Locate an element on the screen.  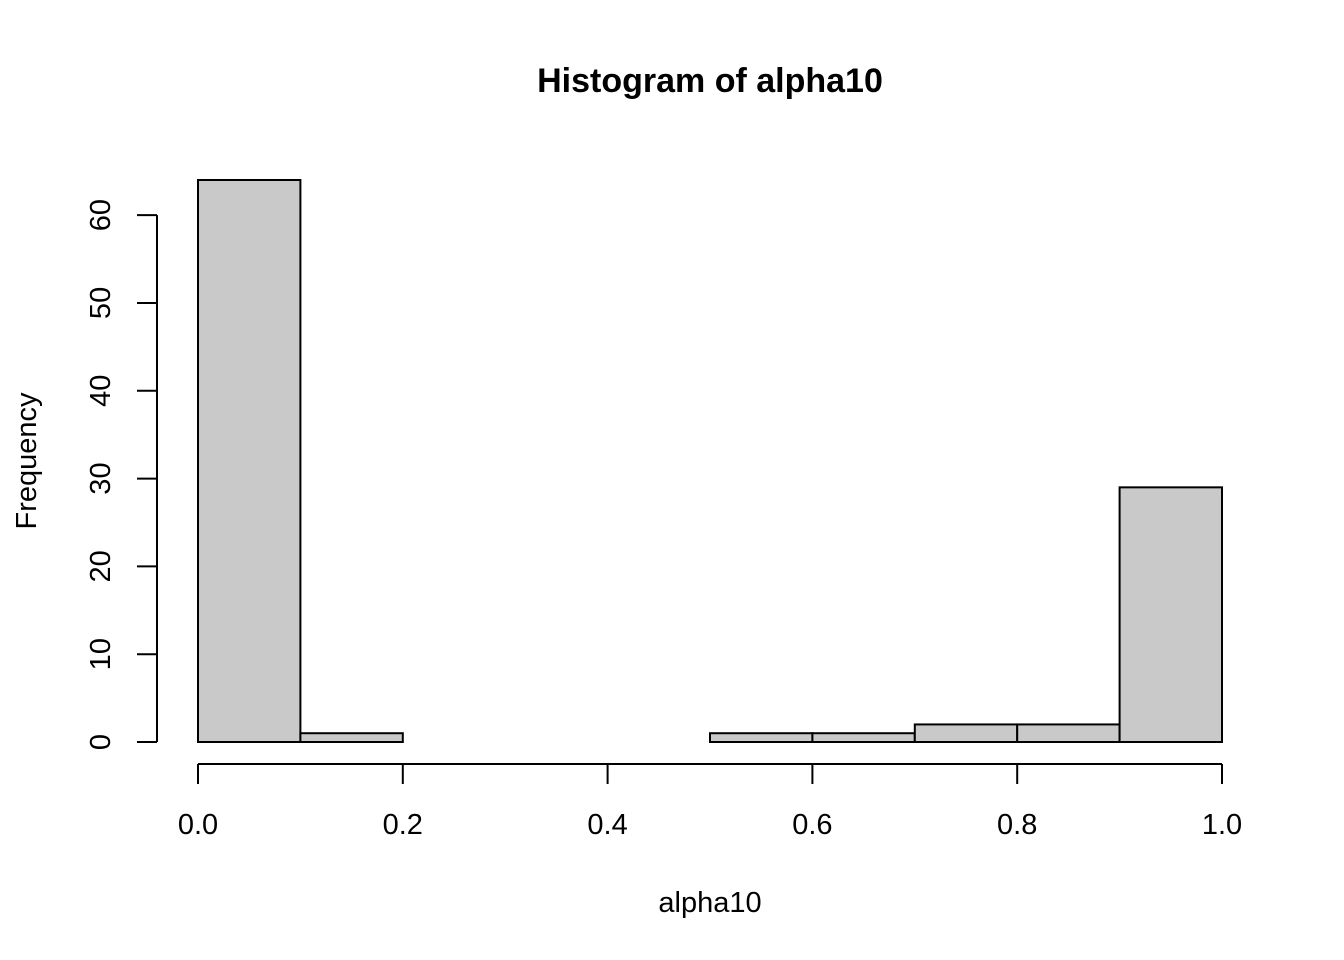
chart-title: Histogram of alpha10 is located at coordinates (710, 81).